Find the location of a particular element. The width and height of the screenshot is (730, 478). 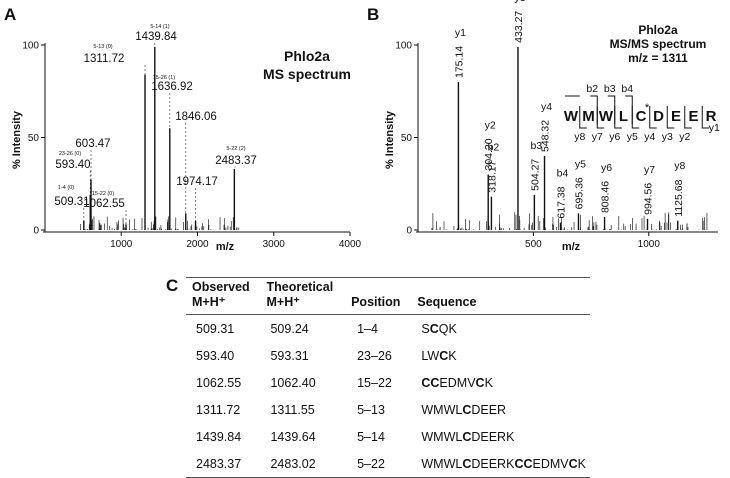

panel-b-letter: B is located at coordinates (373, 14).